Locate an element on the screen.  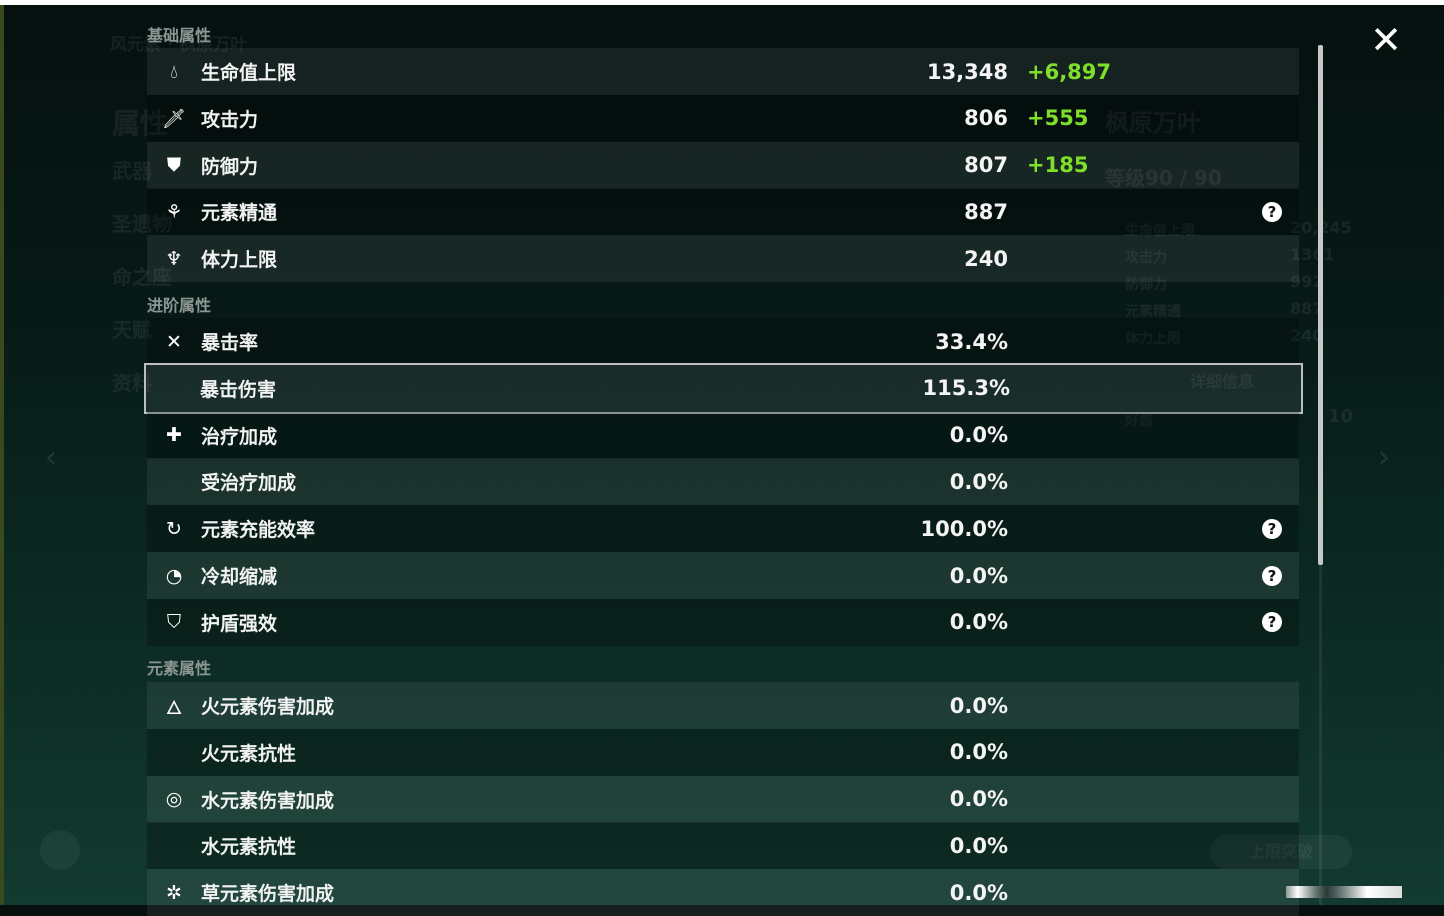
bg-summary-value: 992 is located at coordinates (1307, 281).